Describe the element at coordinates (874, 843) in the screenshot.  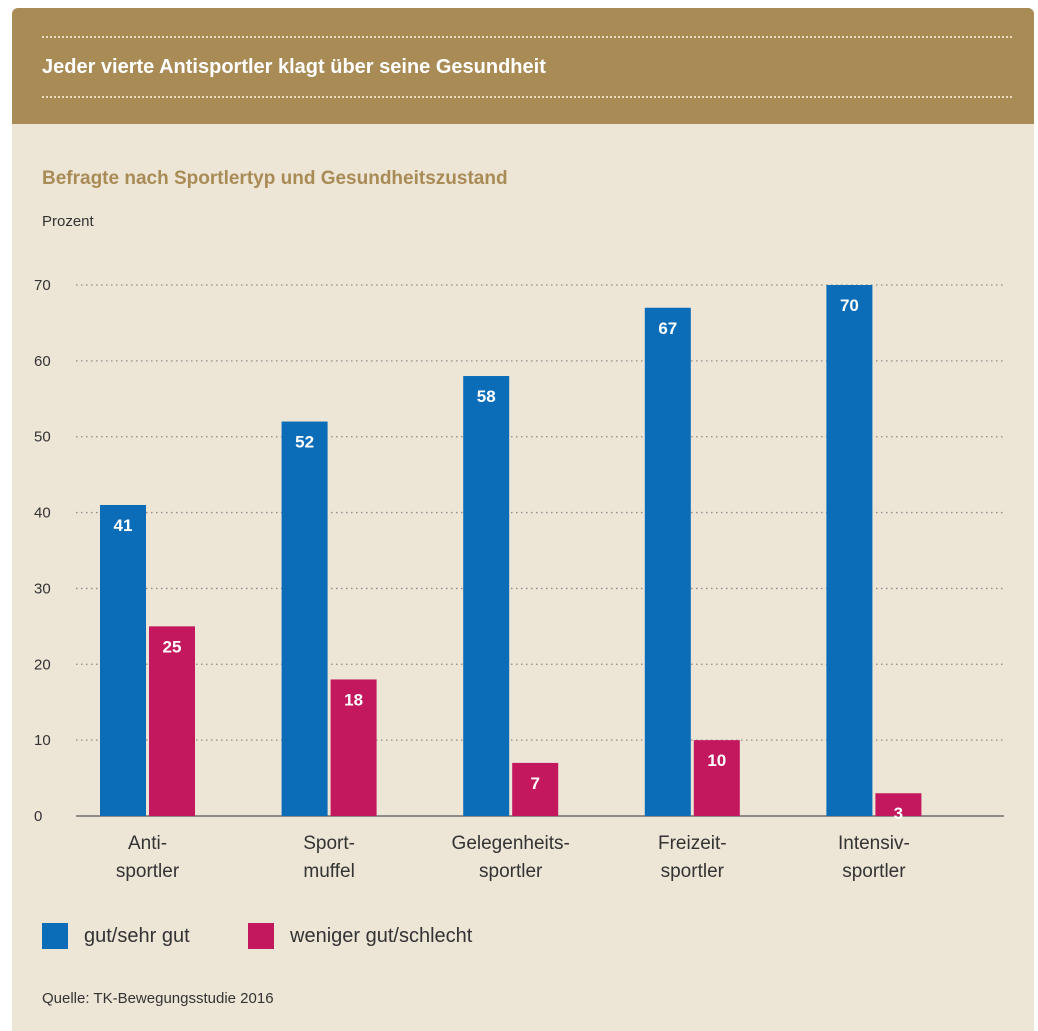
I see `x-tick-label: Intensiv-` at that location.